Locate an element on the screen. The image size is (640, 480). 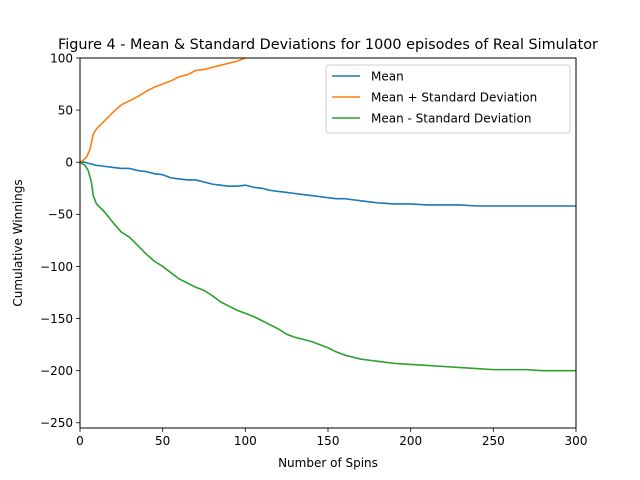
x-tick-label: 200 is located at coordinates (410, 441).